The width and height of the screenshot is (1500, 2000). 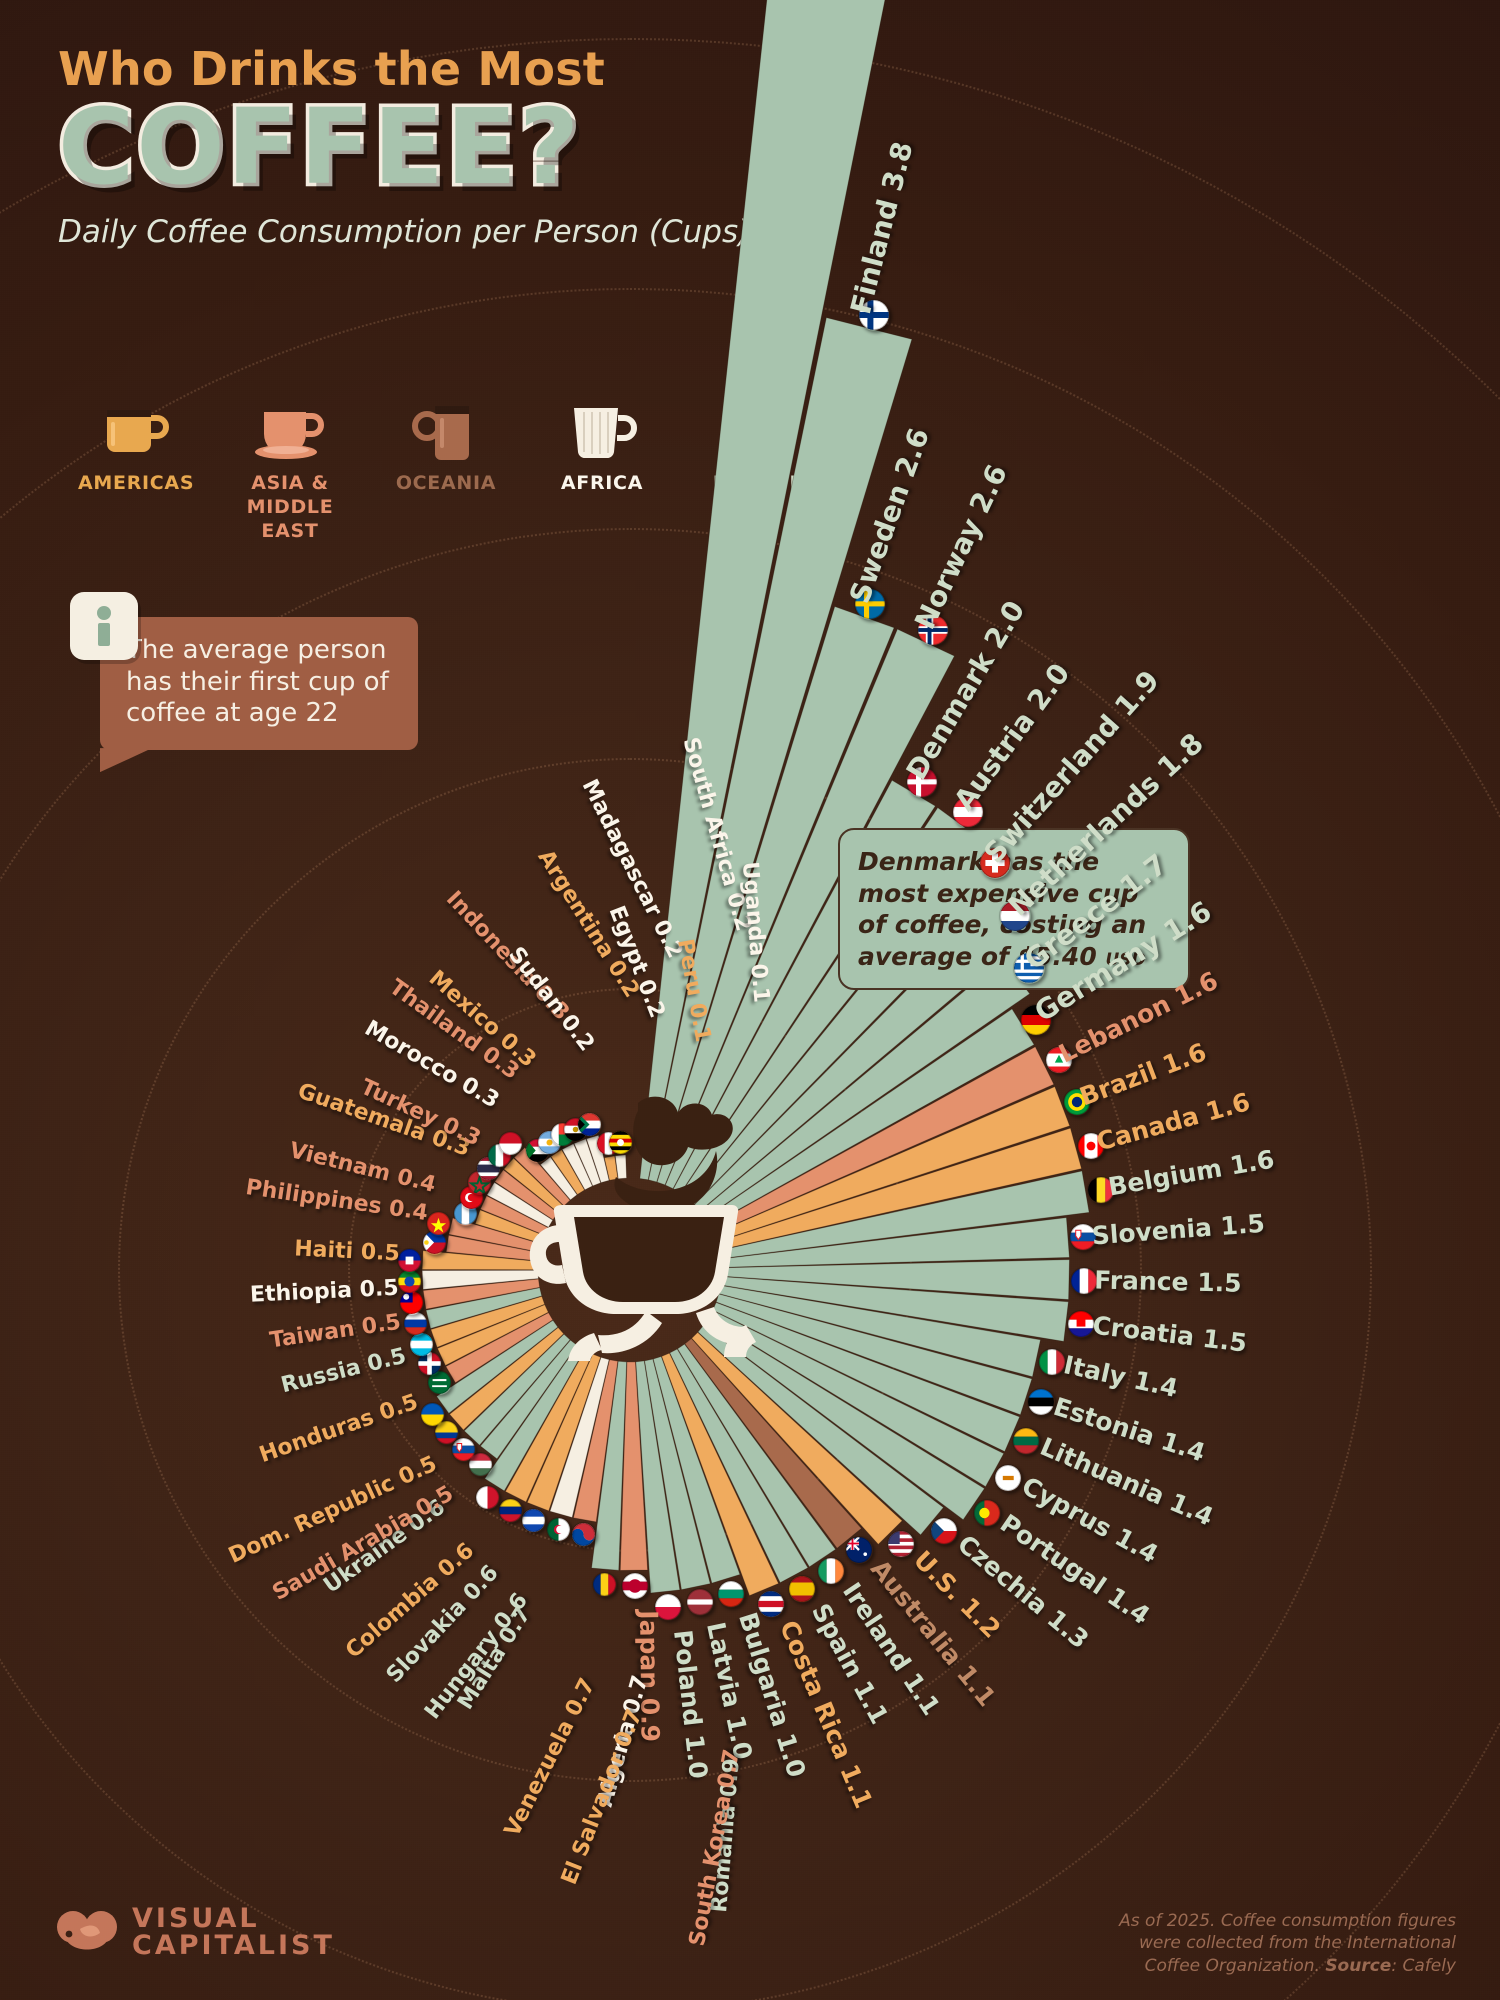 I want to click on country-flag-hu, so click(x=481, y=1465).